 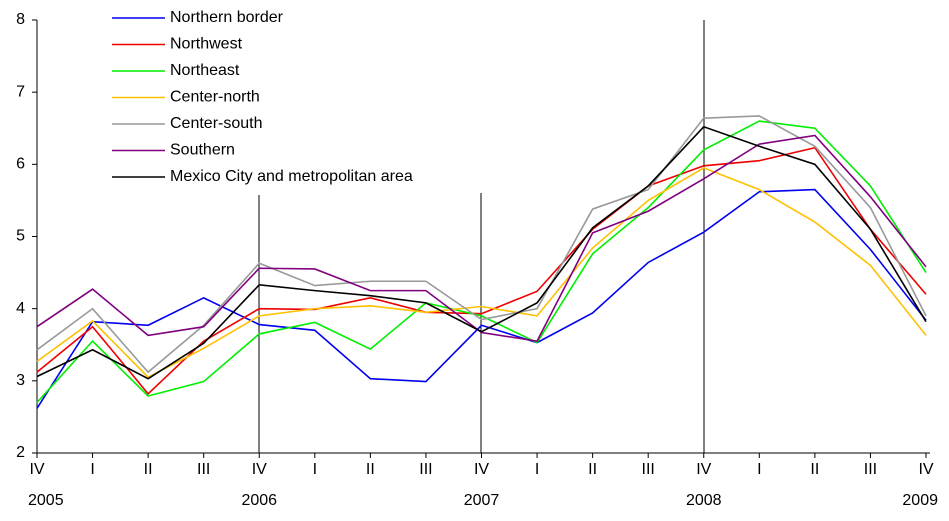 What do you see at coordinates (20, 380) in the screenshot?
I see `y-tick-label: 3` at bounding box center [20, 380].